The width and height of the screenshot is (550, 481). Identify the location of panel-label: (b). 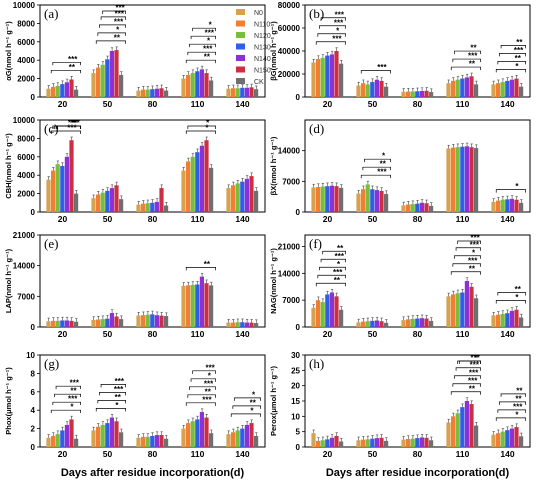
(316, 13).